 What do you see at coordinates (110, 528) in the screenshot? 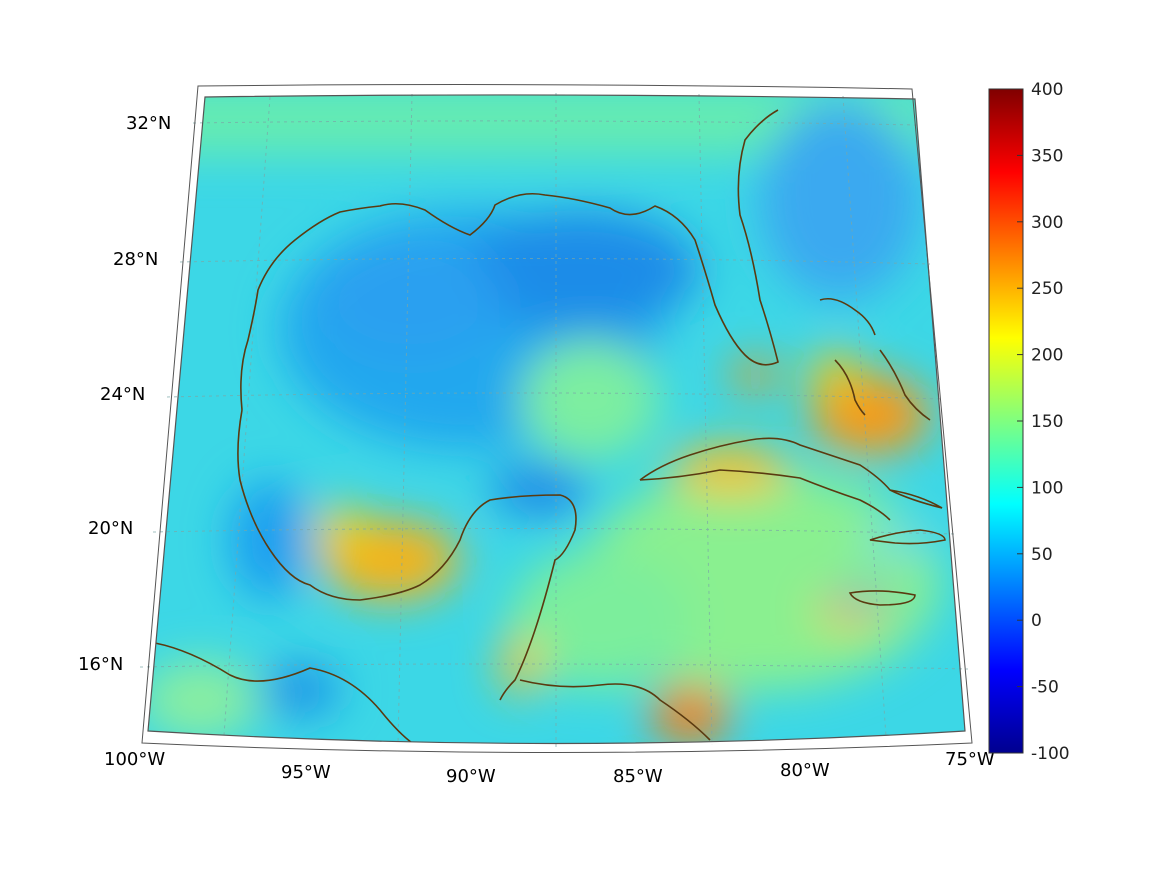
I see `lat-label-20: 20°N` at bounding box center [110, 528].